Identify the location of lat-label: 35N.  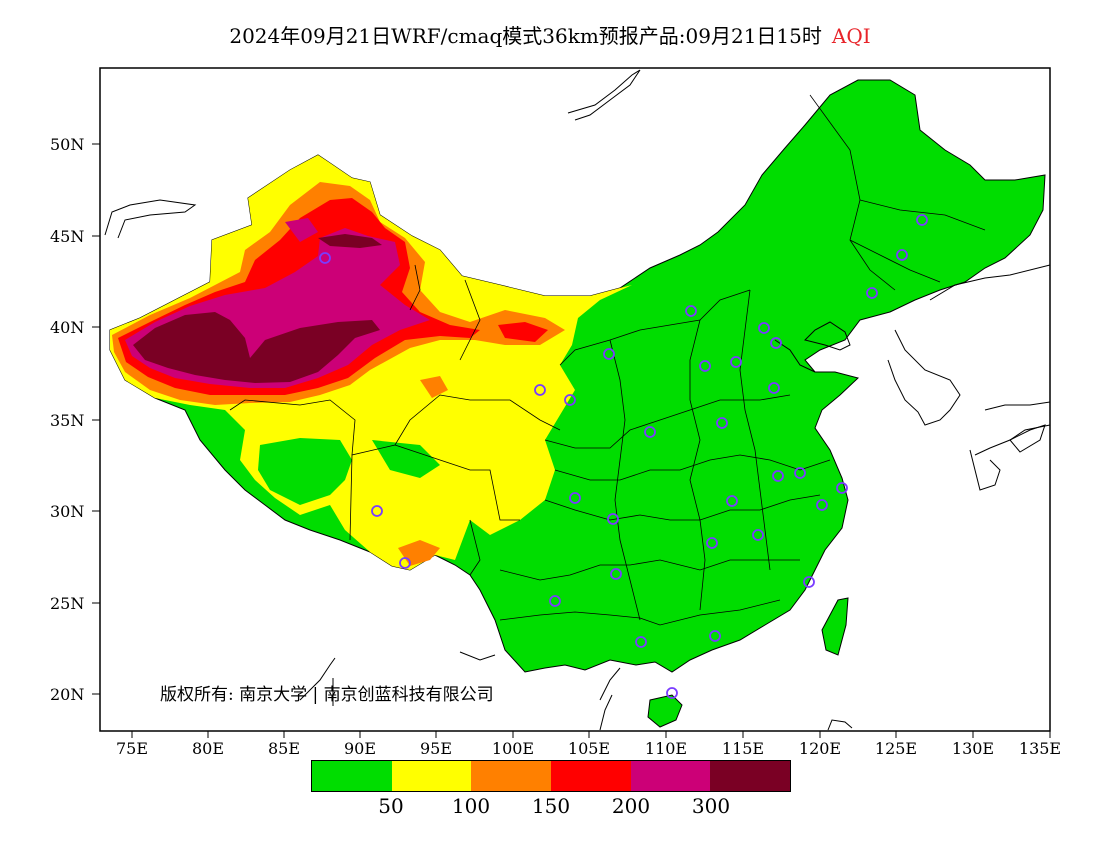
(67, 420).